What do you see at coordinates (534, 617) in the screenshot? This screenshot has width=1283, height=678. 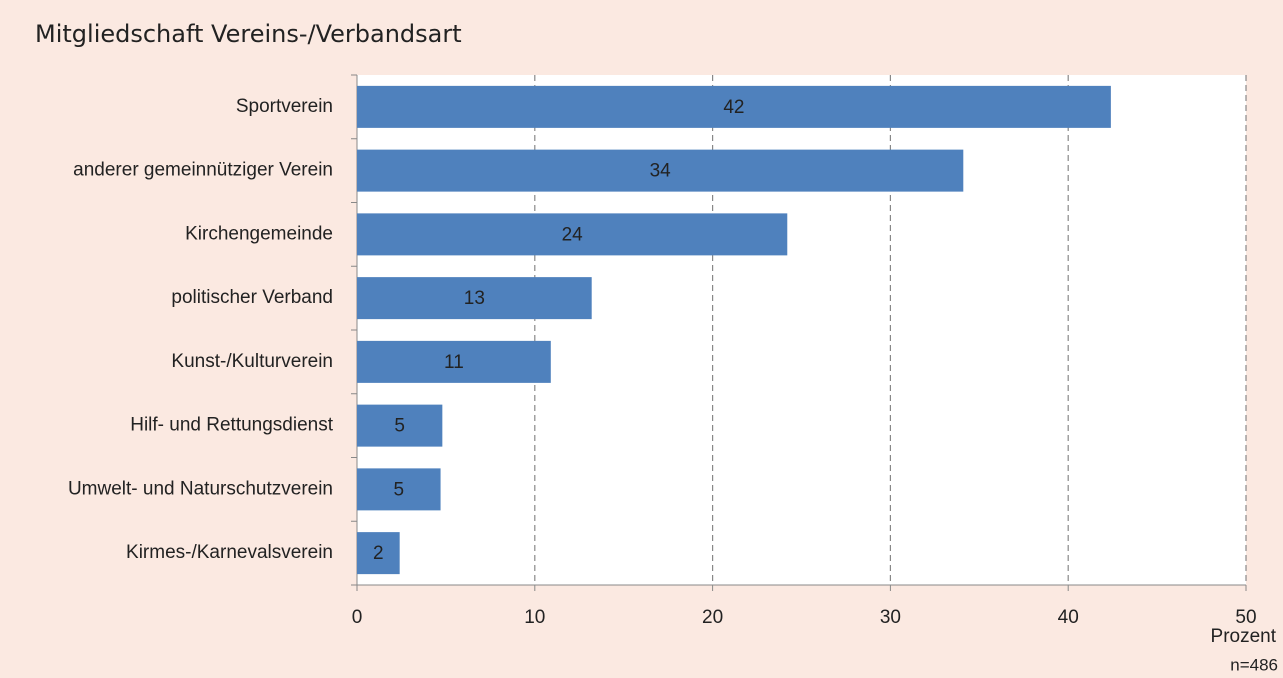 I see `x-tick-label: 10` at bounding box center [534, 617].